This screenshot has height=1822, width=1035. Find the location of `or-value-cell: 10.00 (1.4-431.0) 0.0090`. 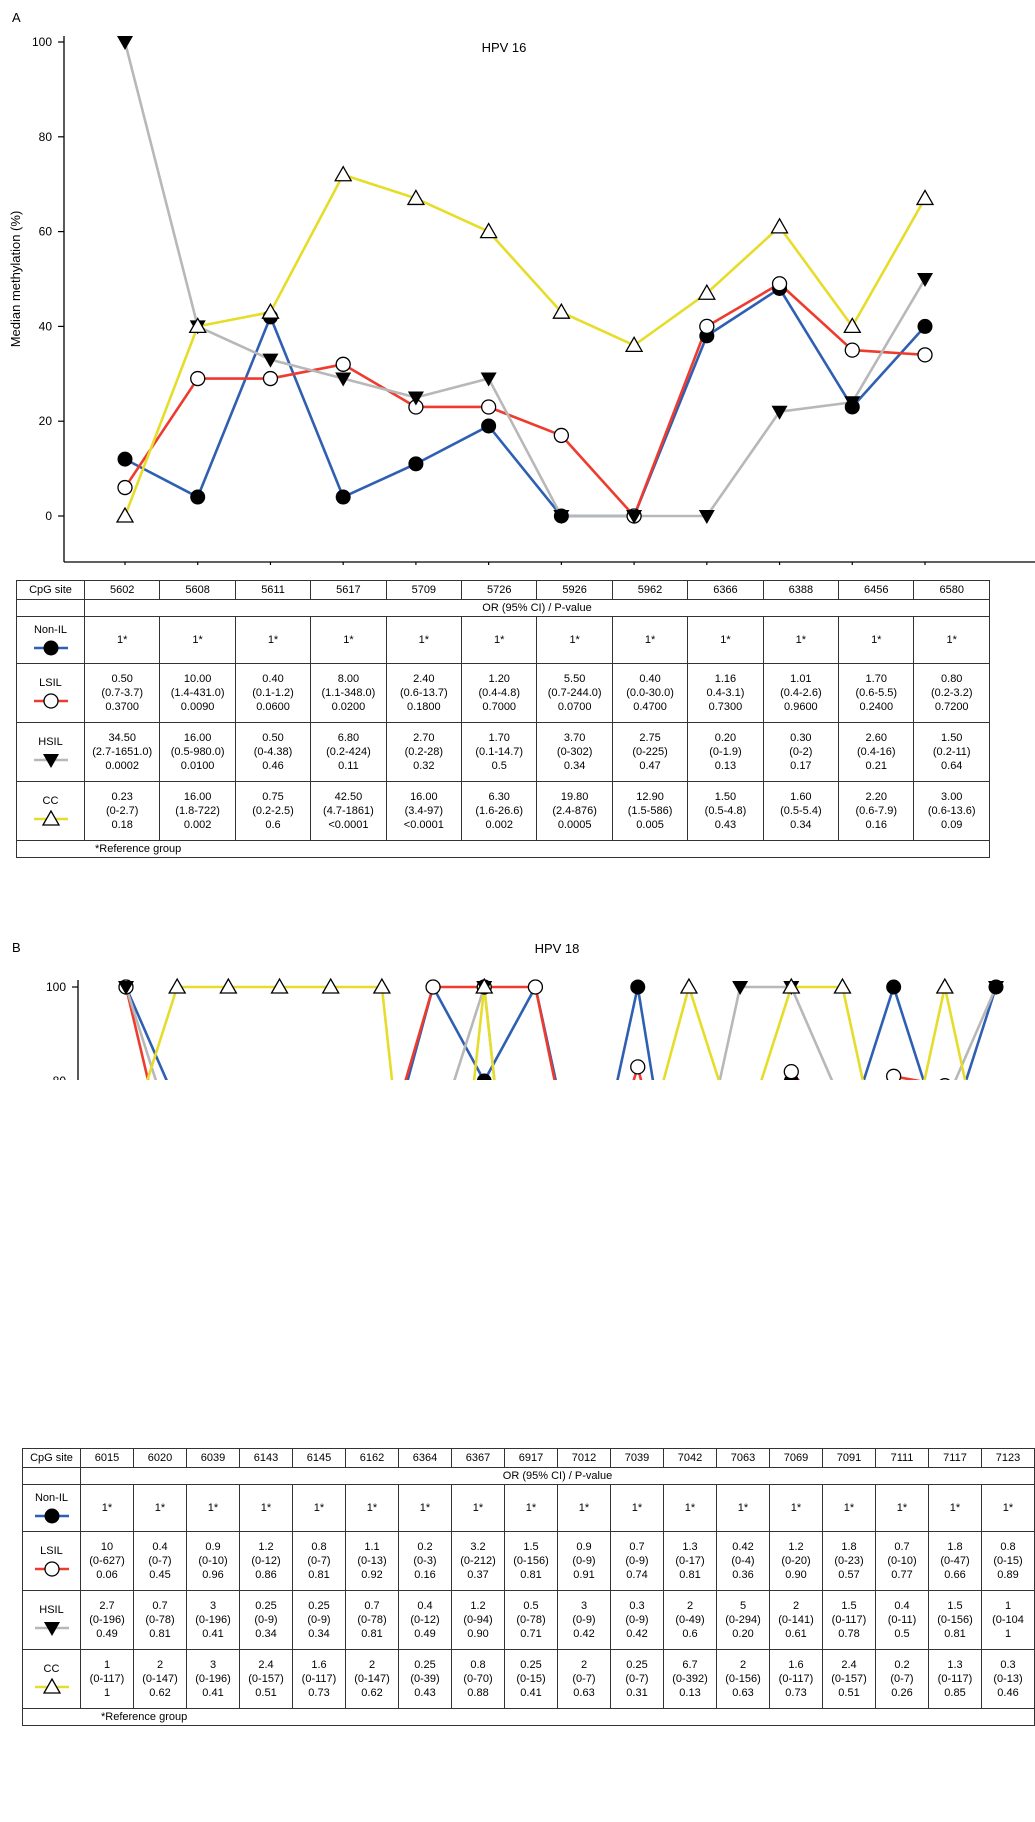

or-value-cell: 10.00 (1.4-431.0) 0.0090 is located at coordinates (197, 693).